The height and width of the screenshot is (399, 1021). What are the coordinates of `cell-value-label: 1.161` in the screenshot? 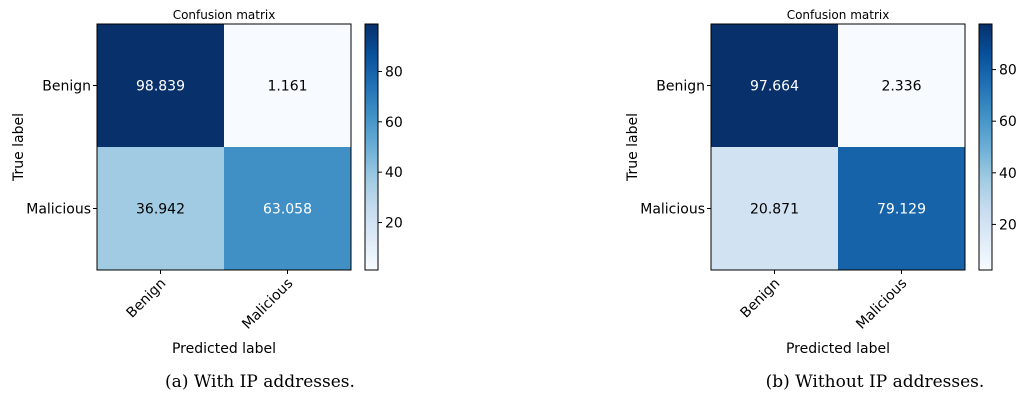 It's located at (287, 87).